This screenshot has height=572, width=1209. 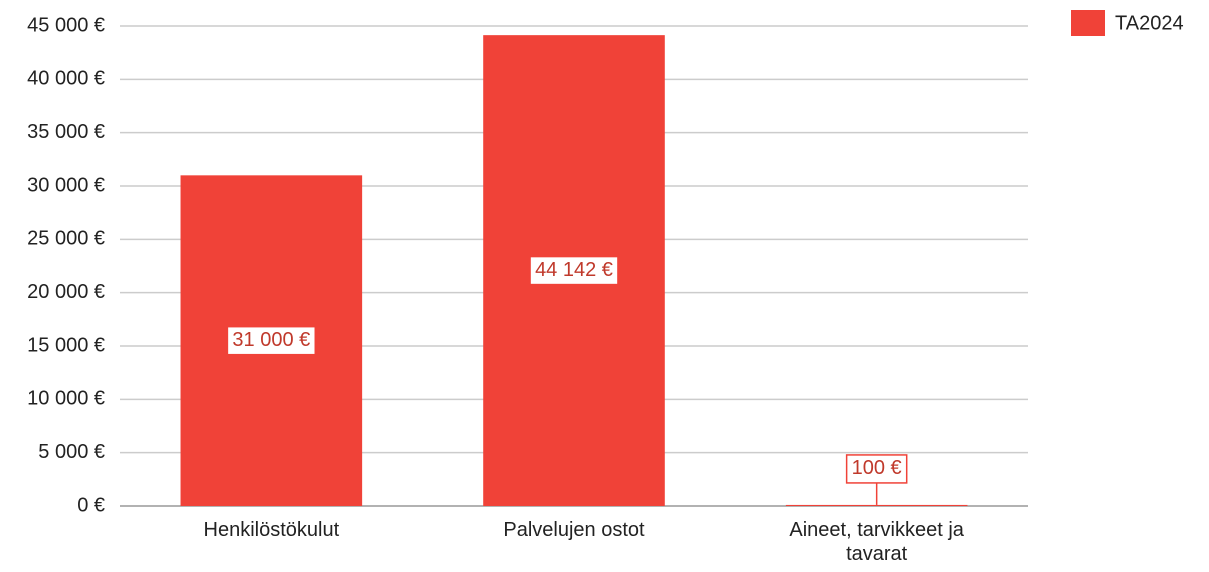 I want to click on legend-swatch, so click(x=1088, y=23).